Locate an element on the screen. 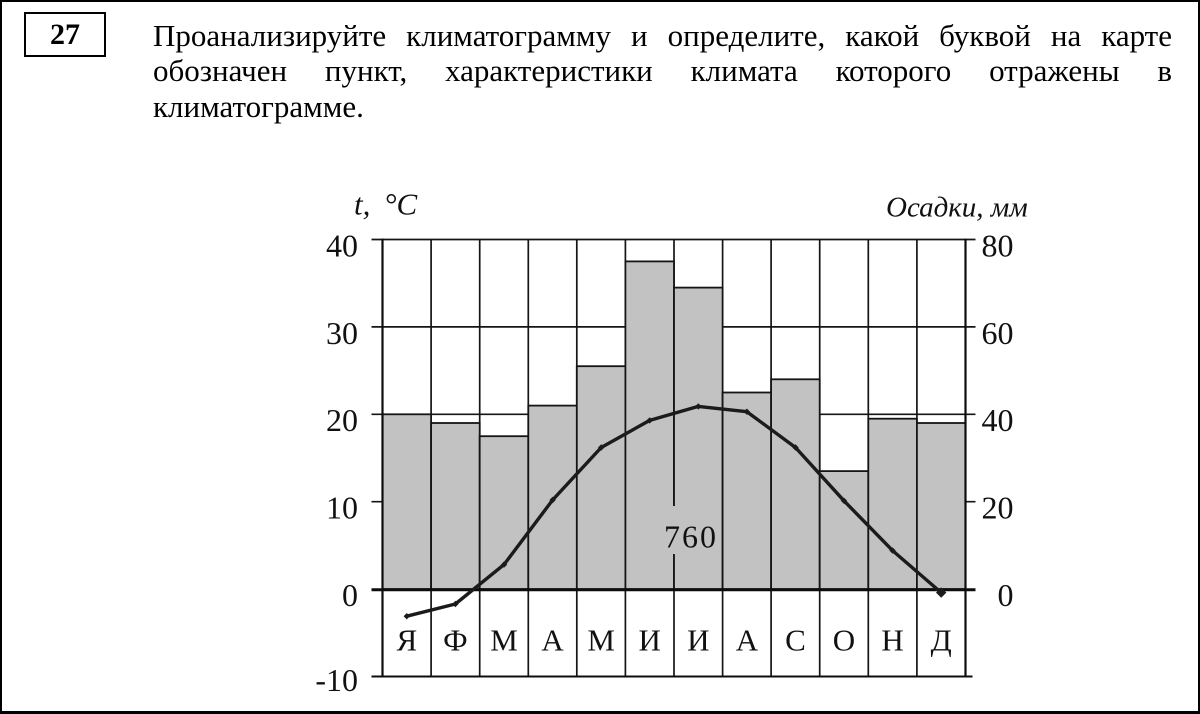 Image resolution: width=1200 pixels, height=714 pixels. svg-text: Ф is located at coordinates (455, 640).